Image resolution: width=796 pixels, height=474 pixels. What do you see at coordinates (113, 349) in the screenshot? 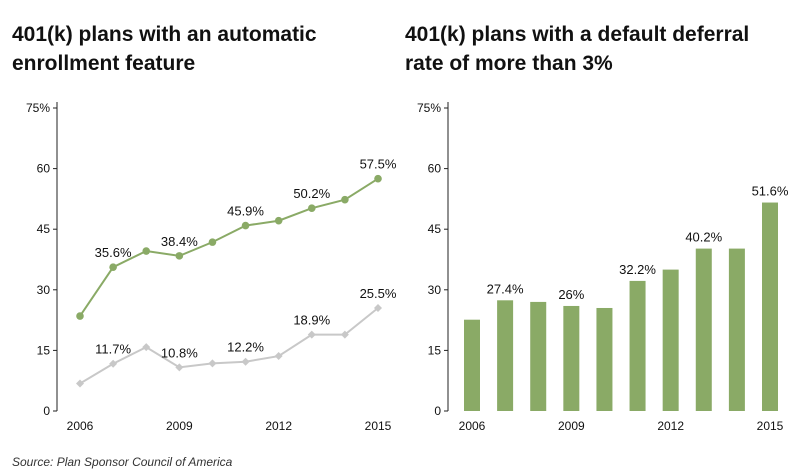
I see `data-label: 11.7%` at bounding box center [113, 349].